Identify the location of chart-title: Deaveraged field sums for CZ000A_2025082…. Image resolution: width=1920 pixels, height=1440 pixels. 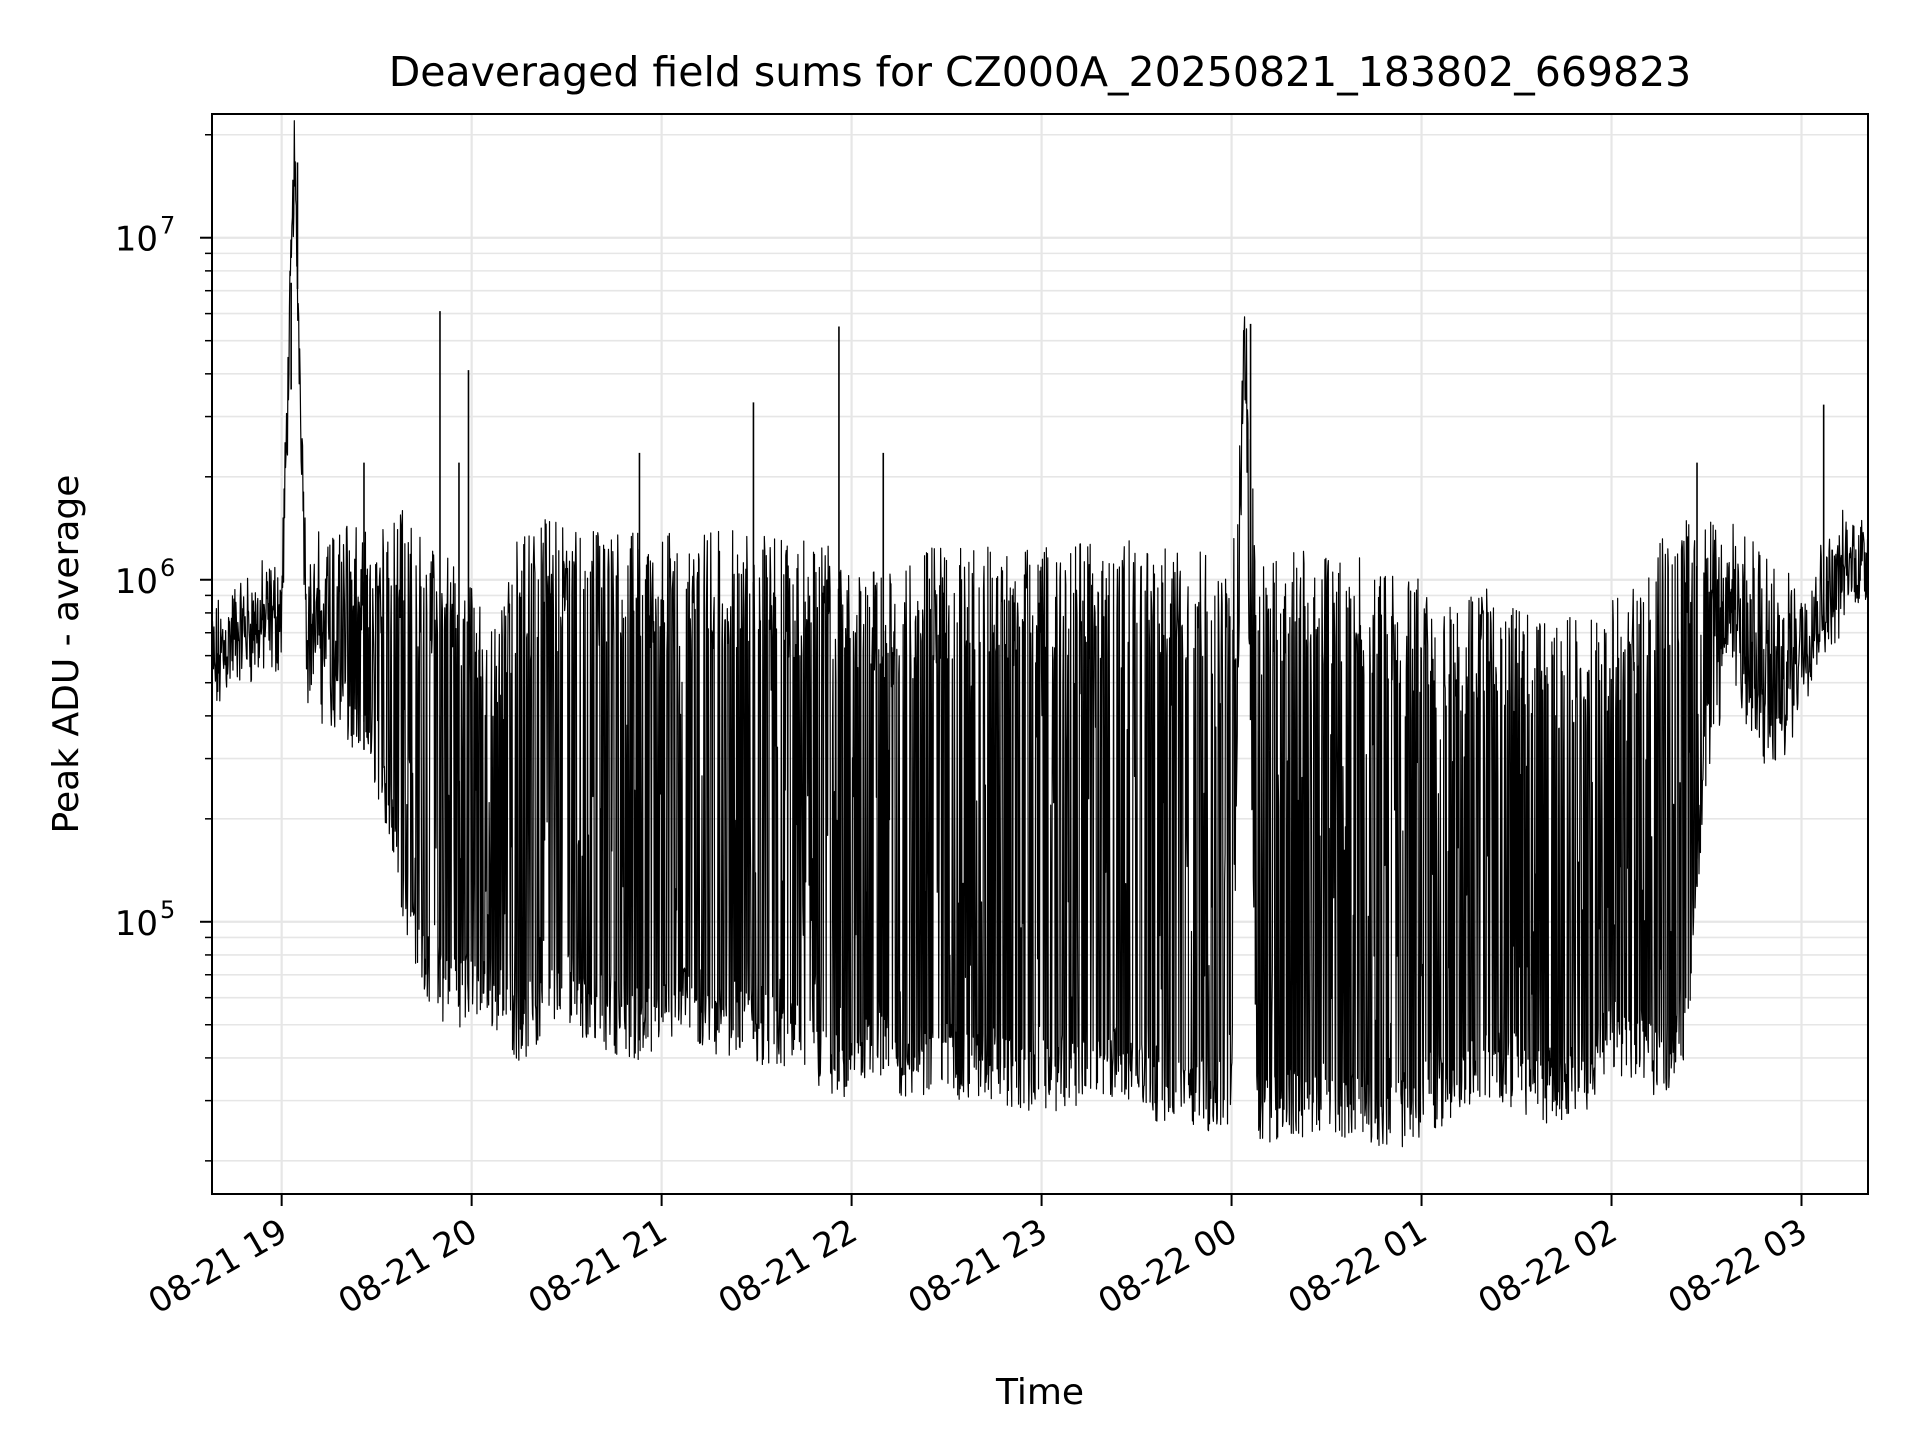
(1040, 72).